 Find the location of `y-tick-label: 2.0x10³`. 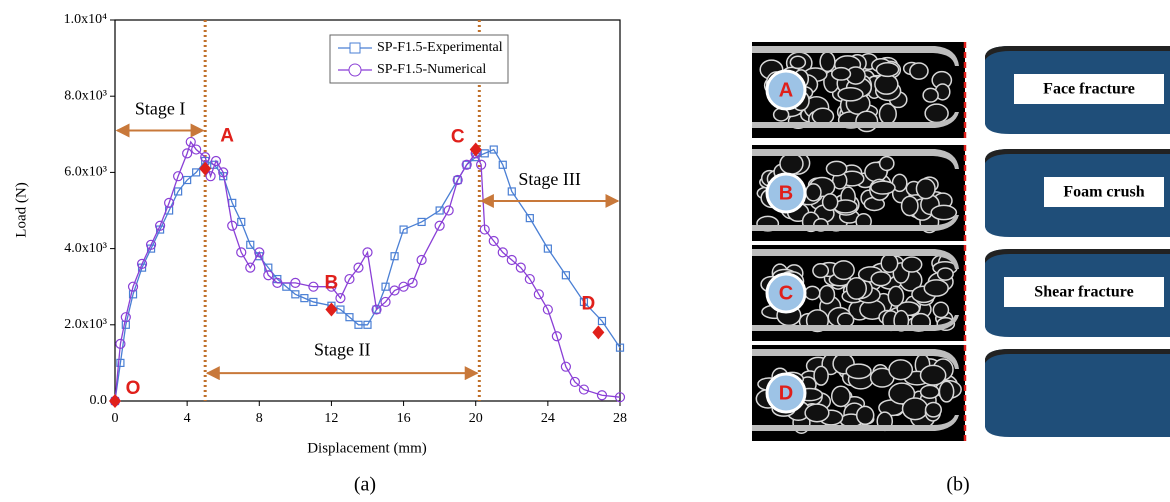

y-tick-label: 2.0x10³ is located at coordinates (85, 324).